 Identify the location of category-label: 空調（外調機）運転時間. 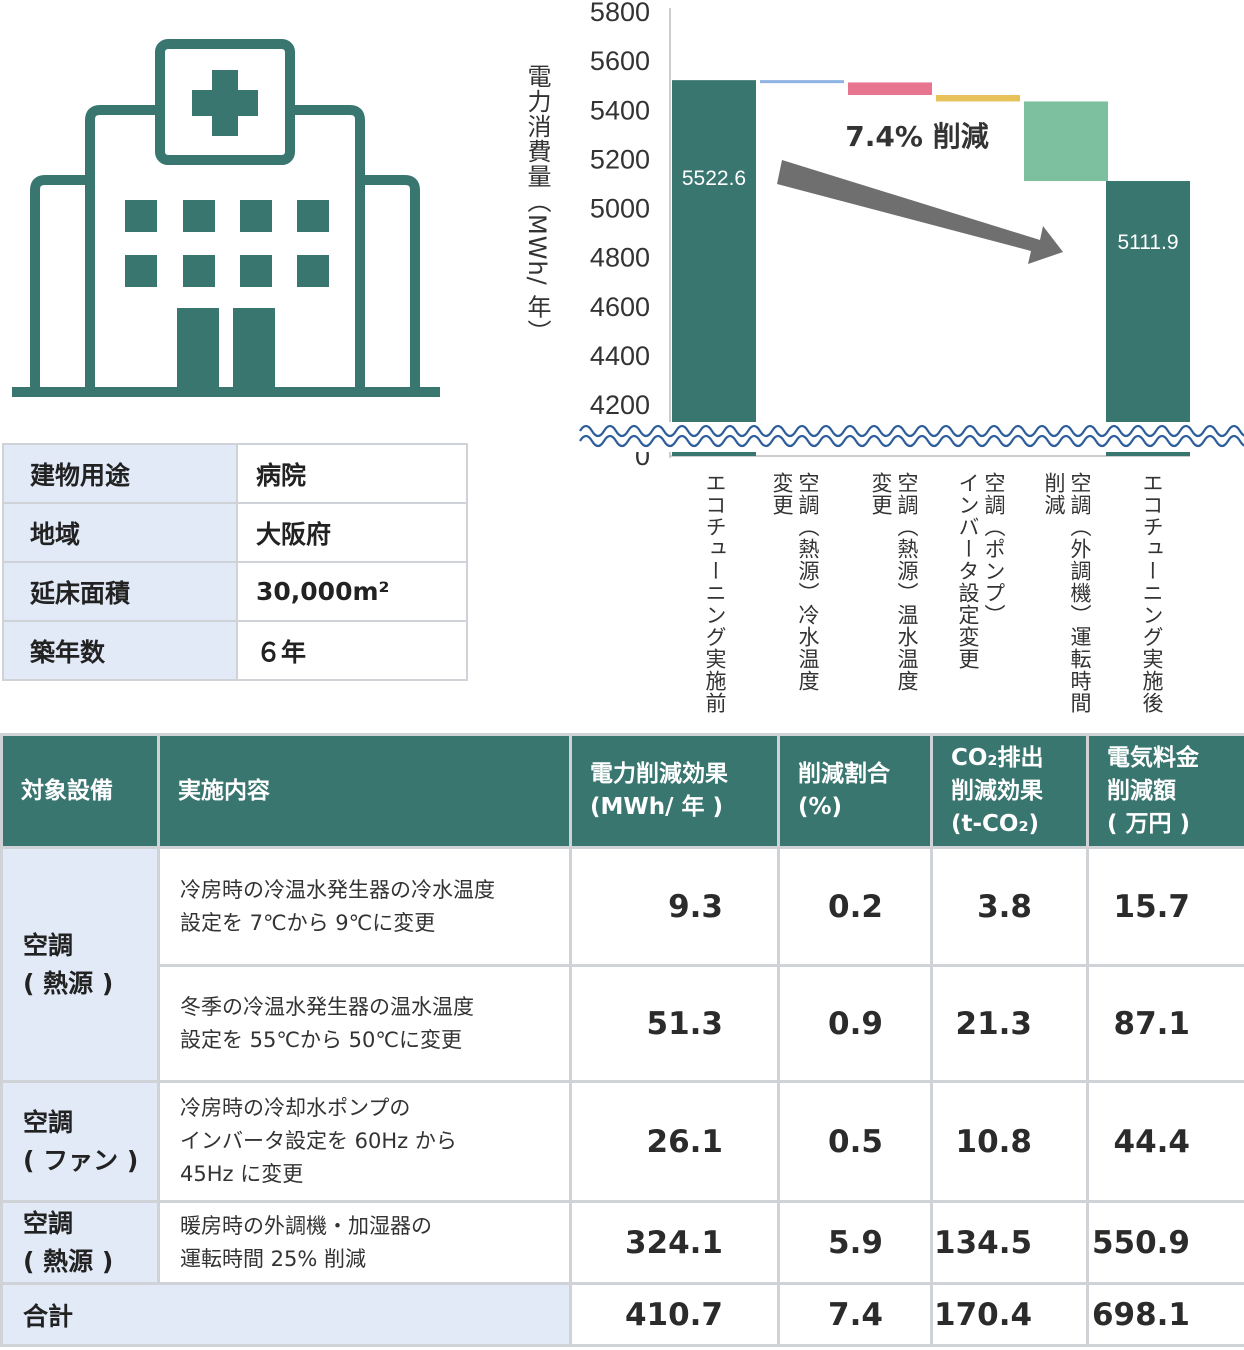
(1080, 593).